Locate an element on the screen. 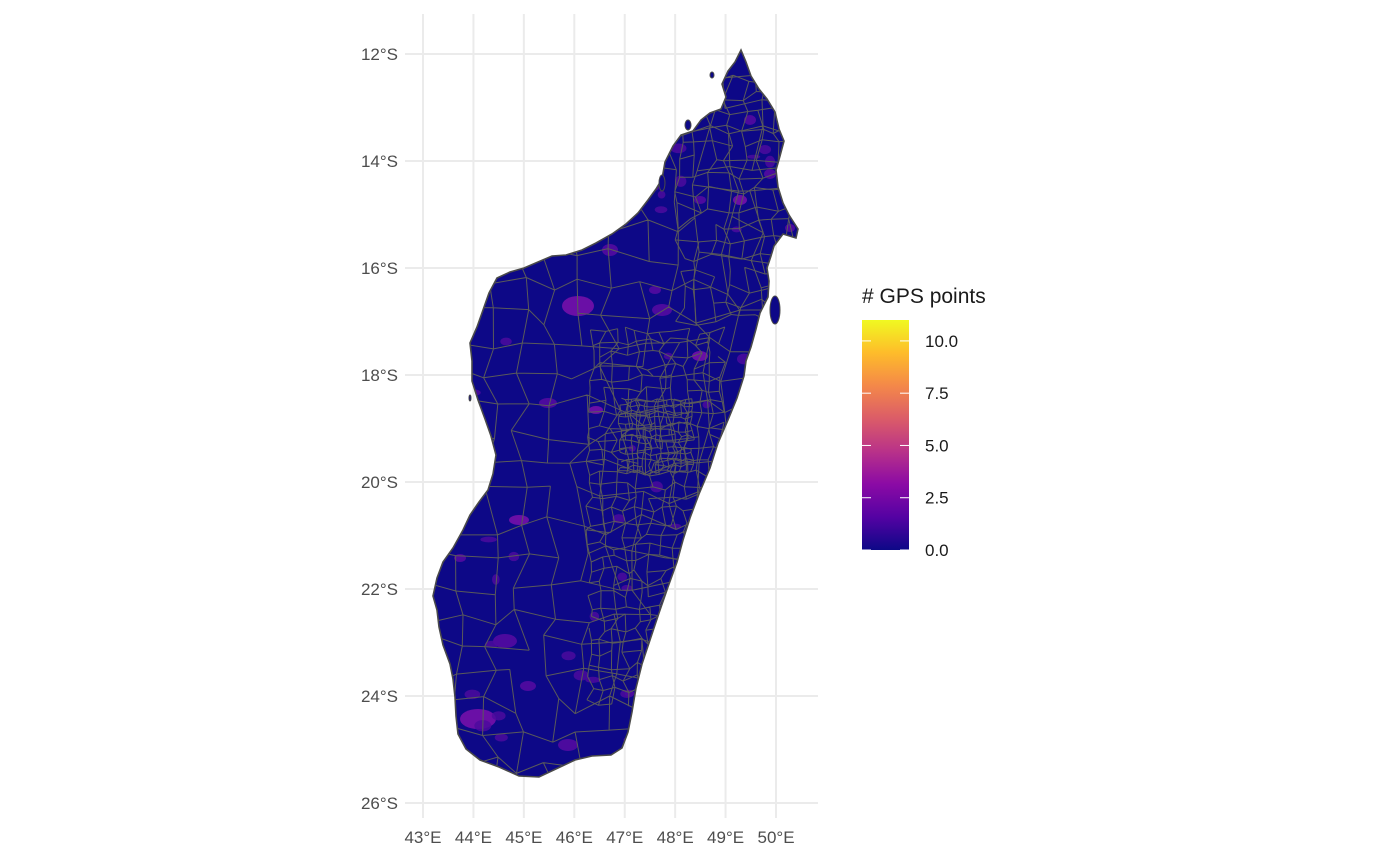 The width and height of the screenshot is (1400, 865). y-tick-label: 16°S is located at coordinates (379, 268).